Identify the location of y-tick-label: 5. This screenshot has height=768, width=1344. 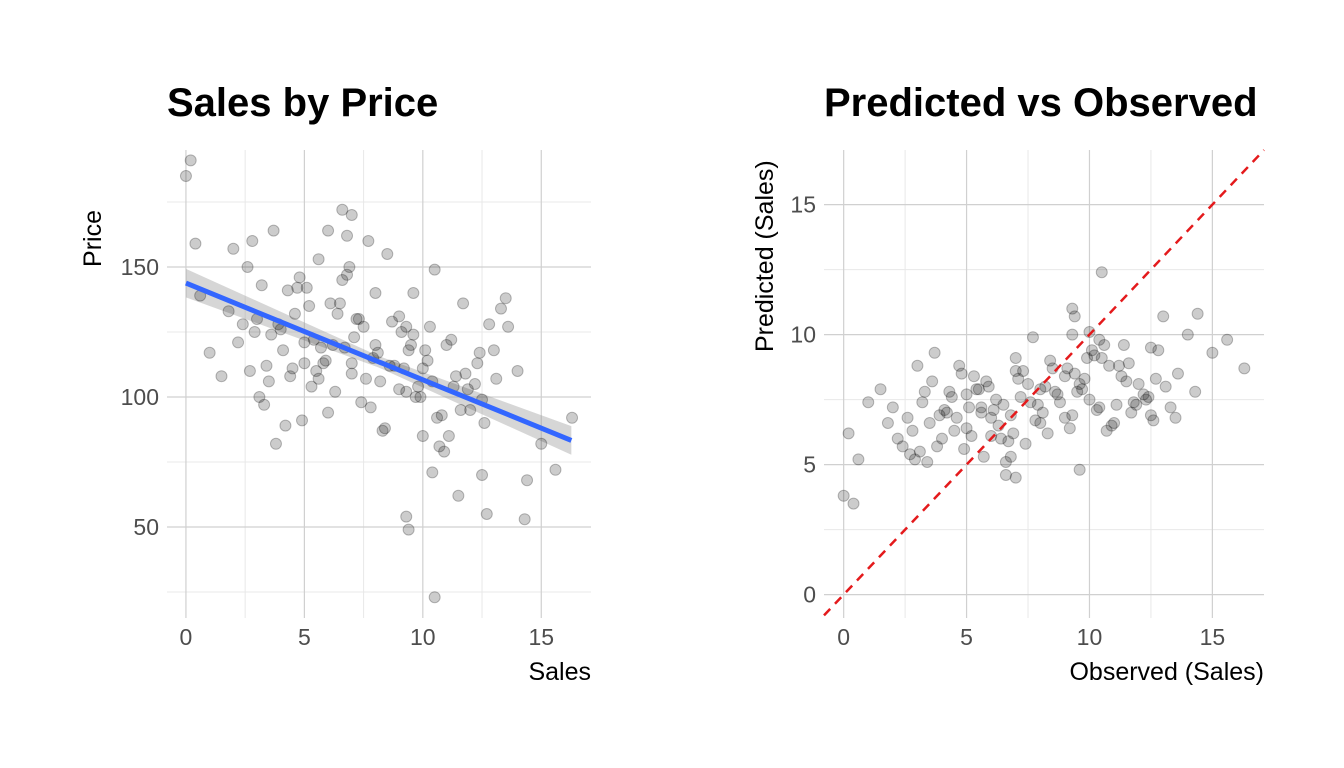
(809, 465).